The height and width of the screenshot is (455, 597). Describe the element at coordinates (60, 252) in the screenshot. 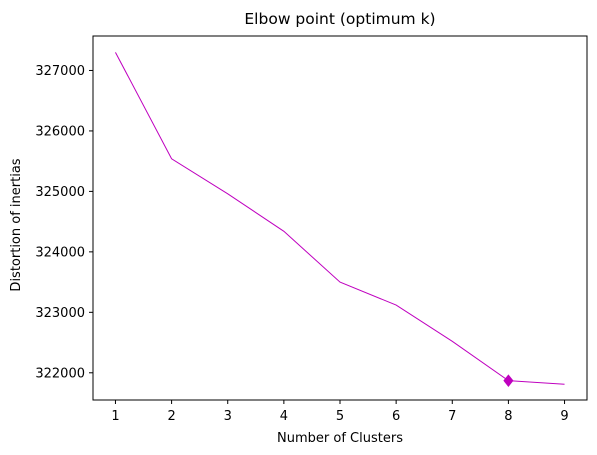

I see `y-tick-label: 324000` at that location.